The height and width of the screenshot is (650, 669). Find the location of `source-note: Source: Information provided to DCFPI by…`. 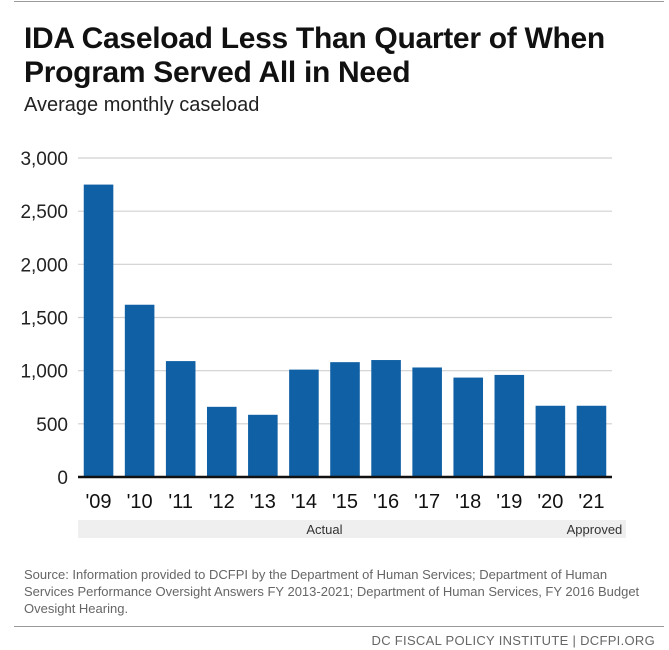

source-note: Source: Information provided to DCFPI by… is located at coordinates (332, 591).